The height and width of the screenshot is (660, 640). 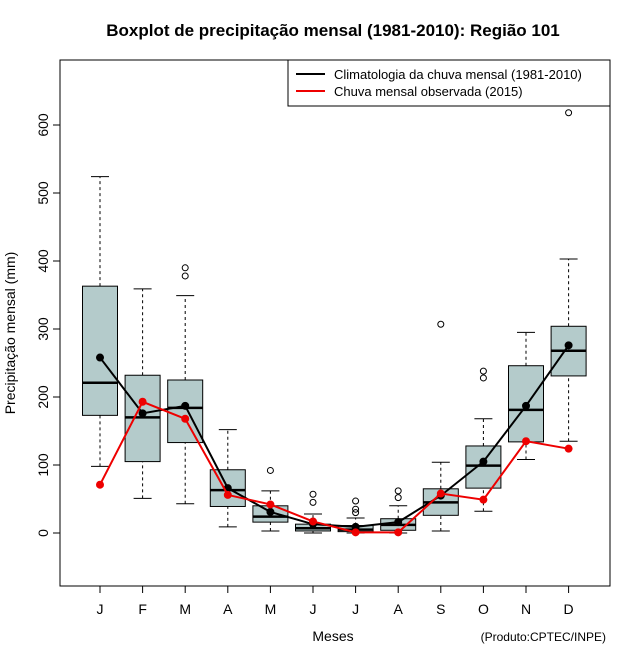 What do you see at coordinates (43, 193) in the screenshot?
I see `y-tick-label: 500` at bounding box center [43, 193].